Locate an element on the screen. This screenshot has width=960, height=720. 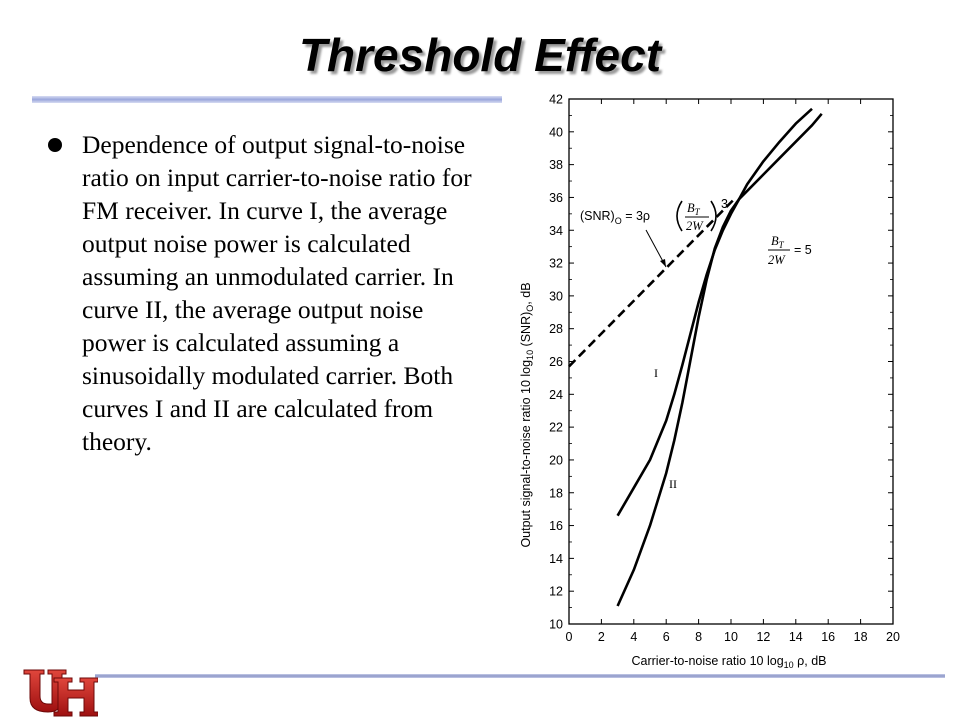
curve-label-I: I is located at coordinates (656, 373).